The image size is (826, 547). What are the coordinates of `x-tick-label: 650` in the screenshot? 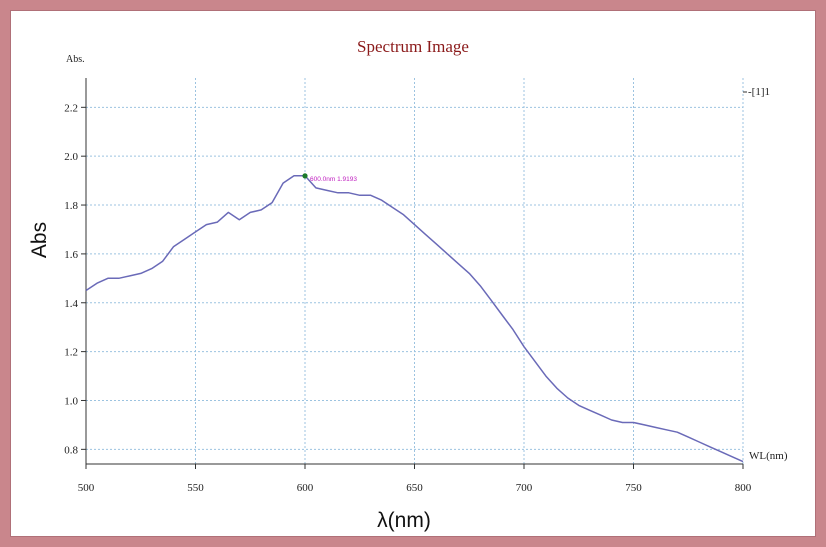 It's located at (414, 488).